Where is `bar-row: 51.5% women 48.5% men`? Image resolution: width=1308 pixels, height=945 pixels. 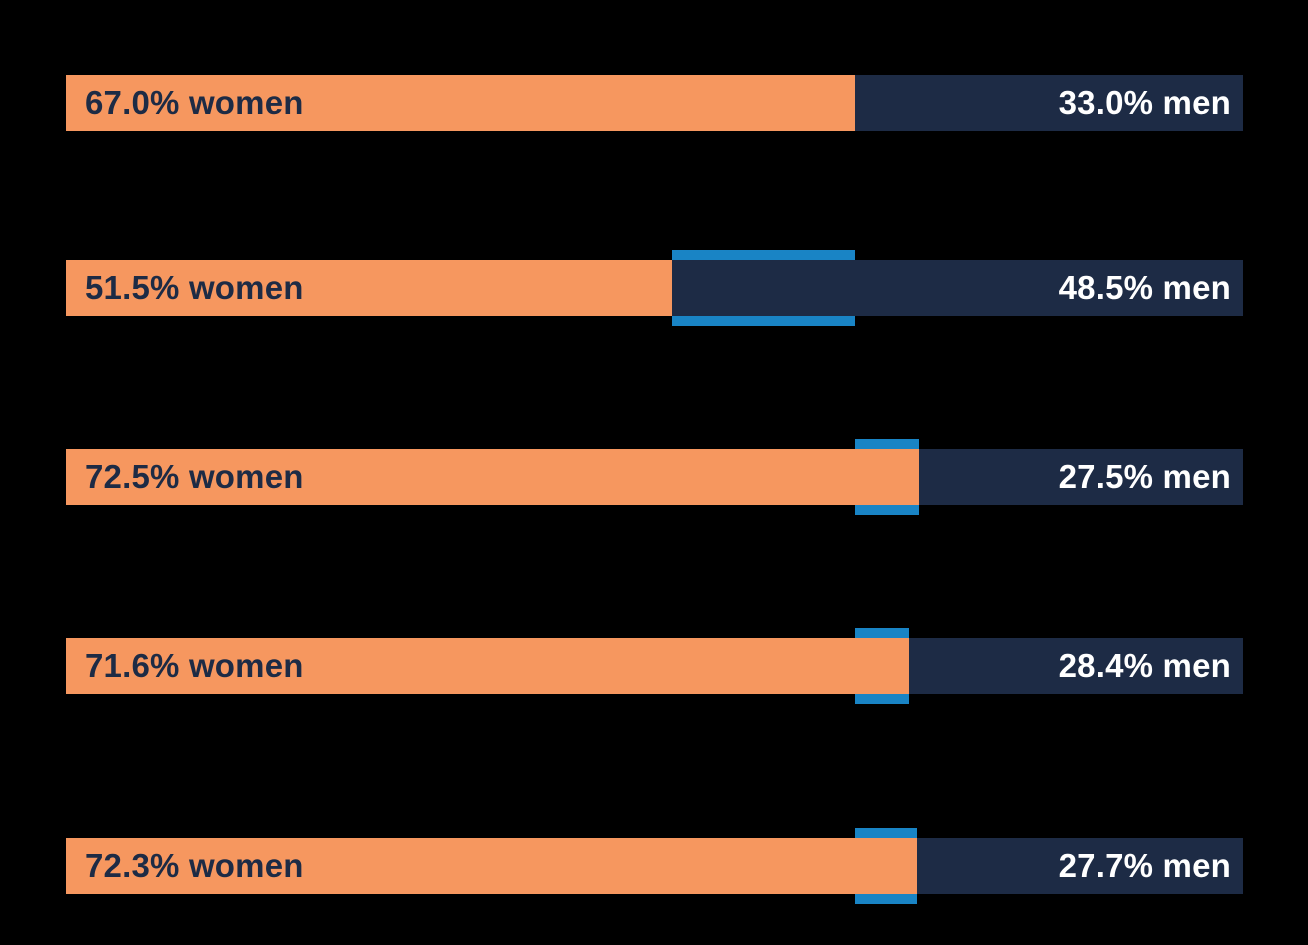
bar-row: 51.5% women 48.5% men is located at coordinates (654, 288).